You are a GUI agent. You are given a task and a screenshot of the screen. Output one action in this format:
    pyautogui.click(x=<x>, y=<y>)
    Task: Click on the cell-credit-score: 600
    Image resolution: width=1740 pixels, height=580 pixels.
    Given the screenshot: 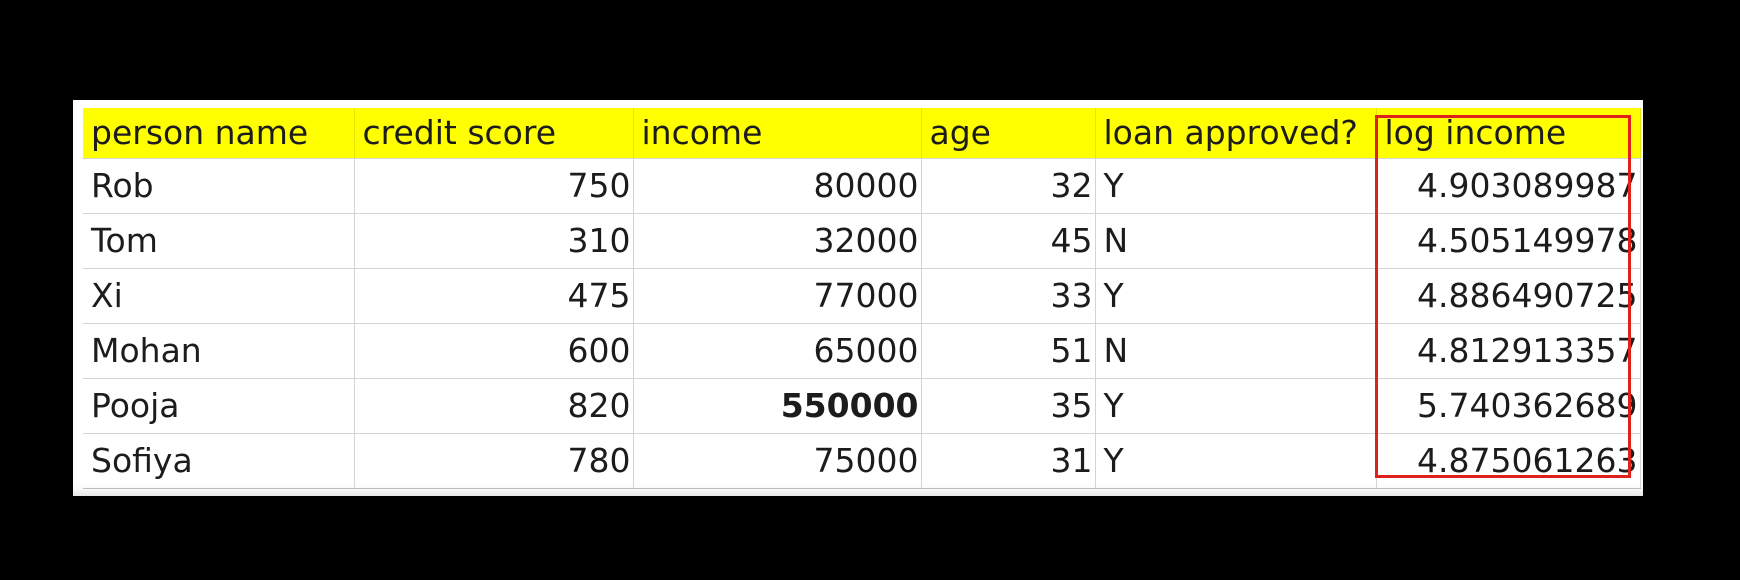 What is the action you would take?
    pyautogui.click(x=494, y=351)
    